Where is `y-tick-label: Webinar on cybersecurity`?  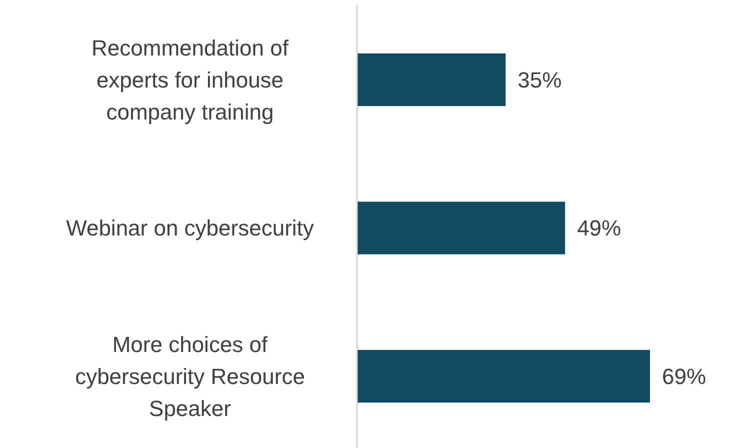 y-tick-label: Webinar on cybersecurity is located at coordinates (190, 228).